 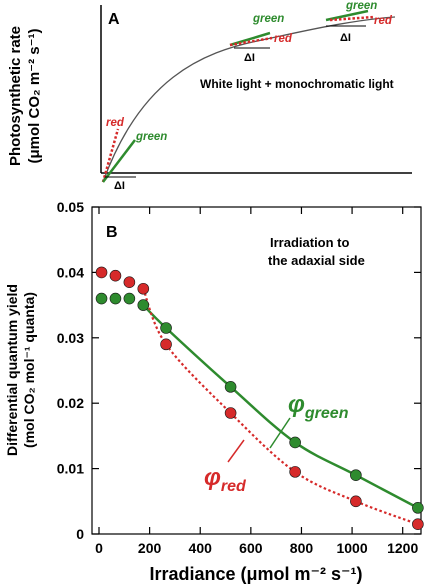 I want to click on panel-a-ylabel-line2: (μmol CO₂ m⁻² s⁻¹), so click(x=34, y=95).